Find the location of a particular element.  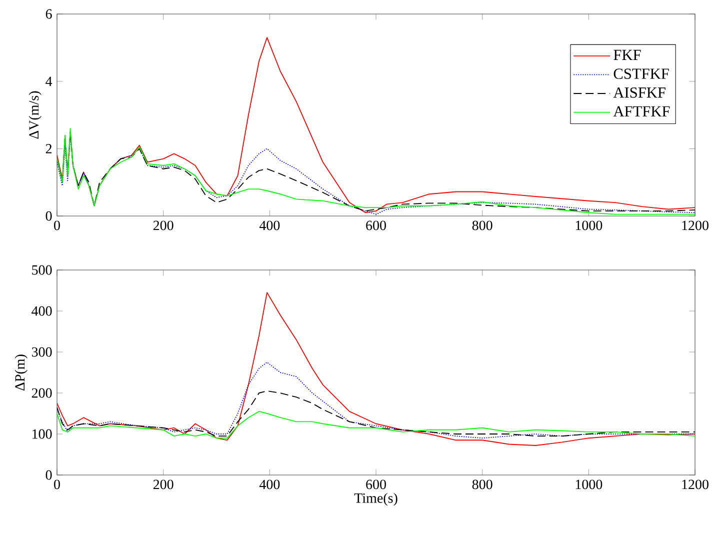

y-tick-label: 2 is located at coordinates (49, 149).